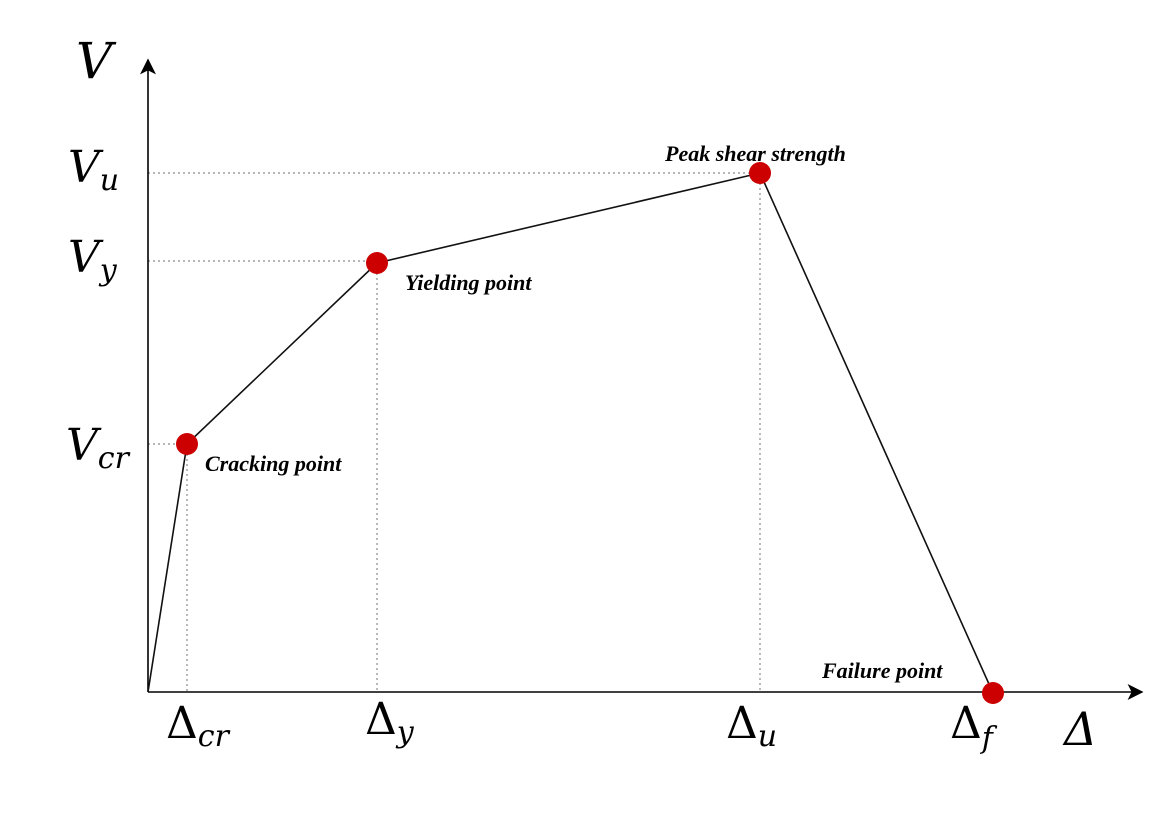  Describe the element at coordinates (98, 448) in the screenshot. I see `y-level-vcr: Vcr` at that location.